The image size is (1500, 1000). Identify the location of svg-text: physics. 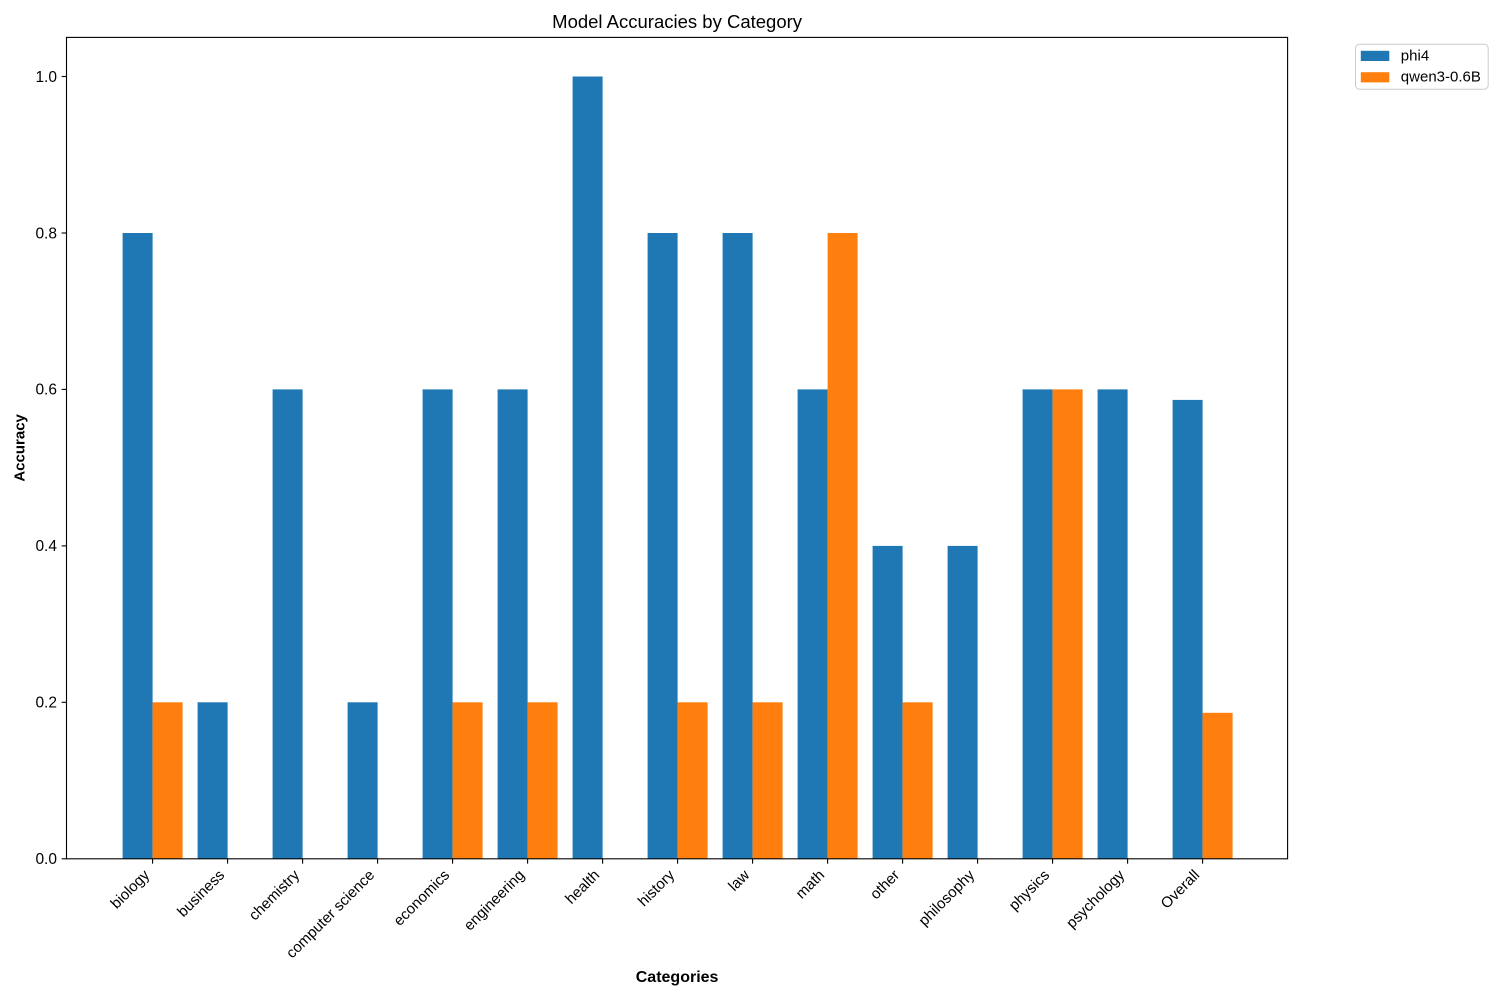
(1029, 890).